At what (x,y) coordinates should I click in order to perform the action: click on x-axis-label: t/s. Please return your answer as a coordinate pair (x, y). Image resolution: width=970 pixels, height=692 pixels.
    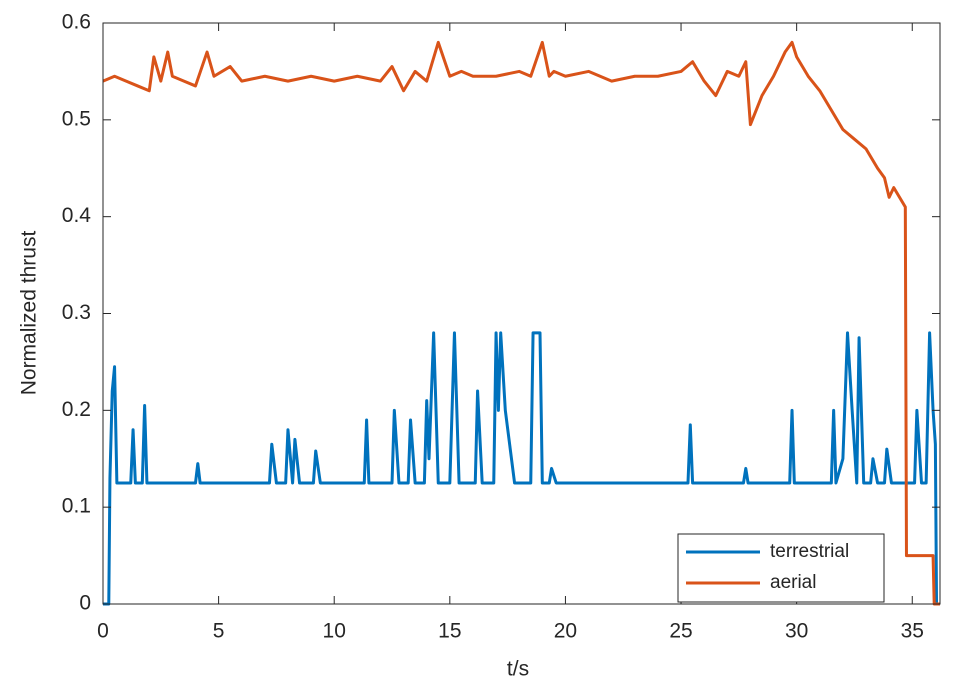
    Looking at the image, I should click on (518, 669).